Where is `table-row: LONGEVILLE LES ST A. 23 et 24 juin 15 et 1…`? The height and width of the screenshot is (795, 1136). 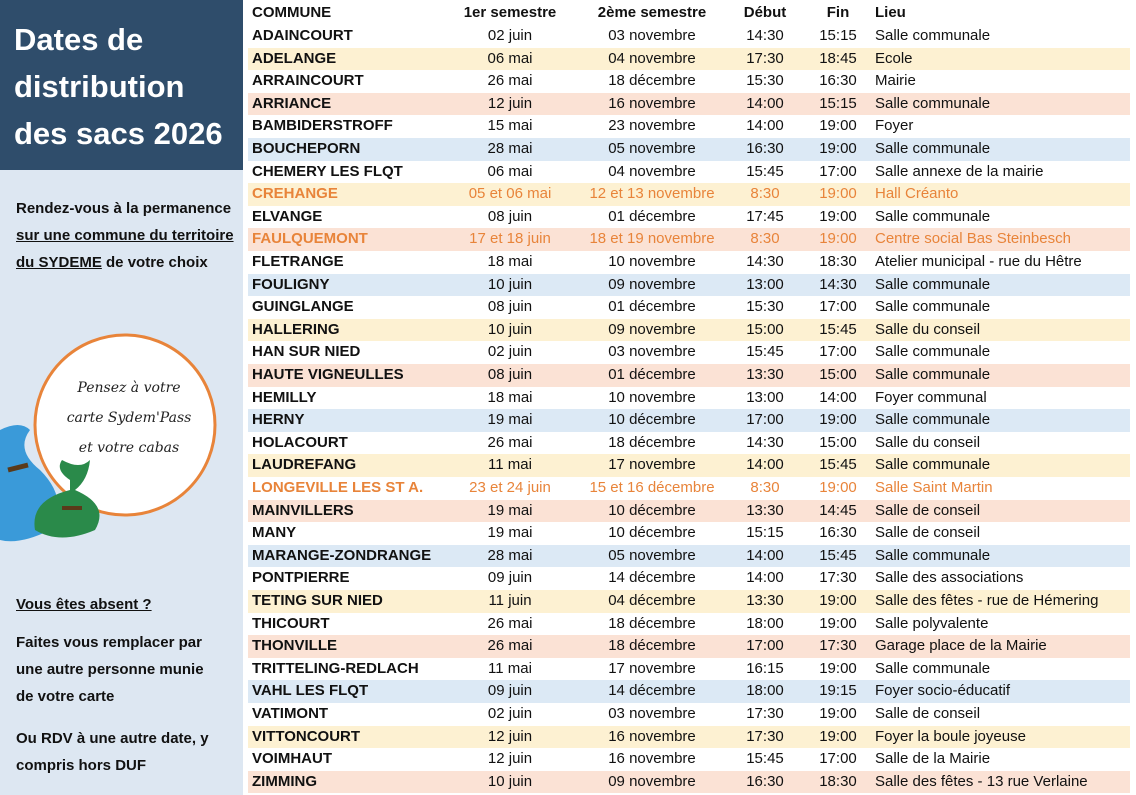 table-row: LONGEVILLE LES ST A. 23 et 24 juin 15 et 1… is located at coordinates (689, 488).